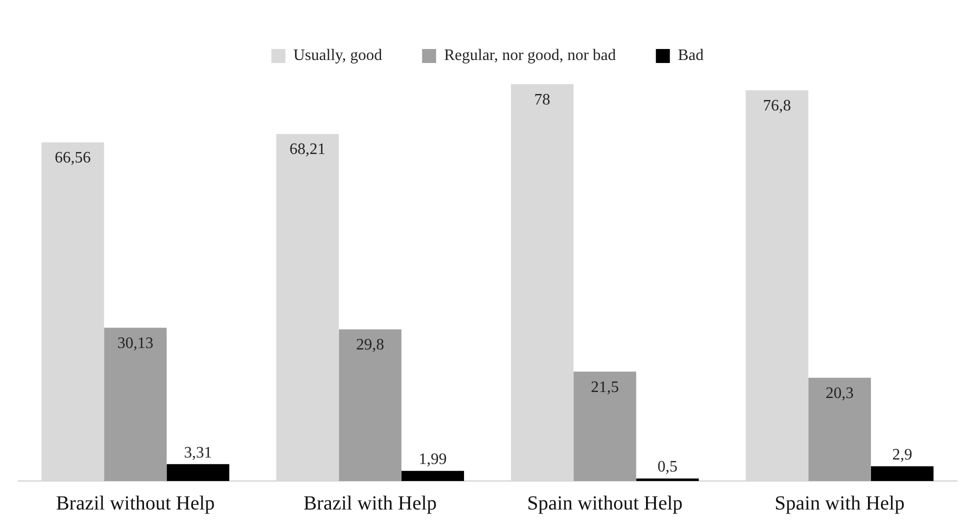  Describe the element at coordinates (605, 503) in the screenshot. I see `x-tick-label: Spain without Help` at that location.